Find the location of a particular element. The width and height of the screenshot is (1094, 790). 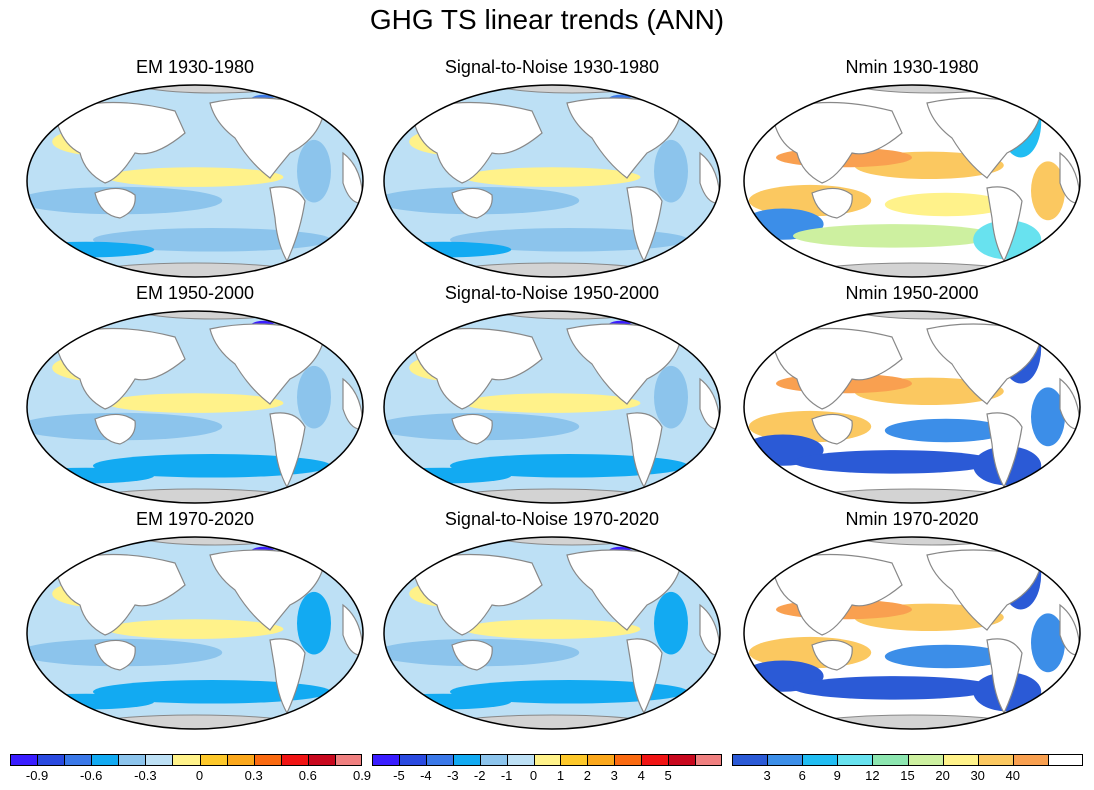

colorbar-label: -0.6 is located at coordinates (91, 775).